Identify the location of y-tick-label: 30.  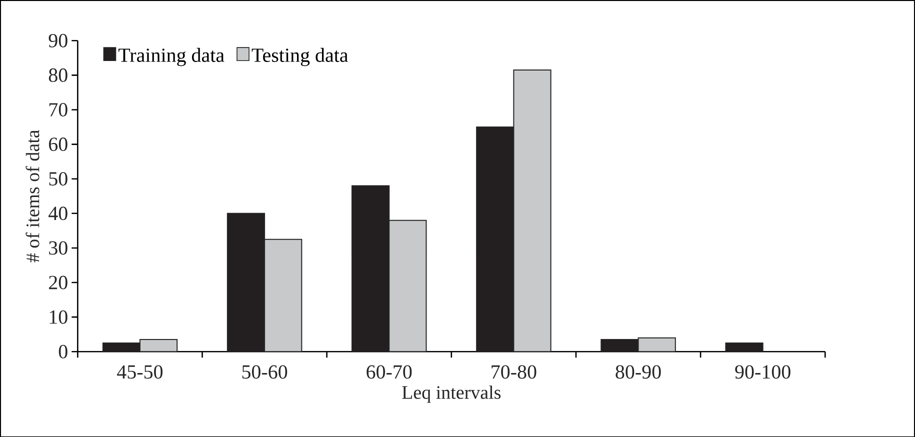
(58, 247).